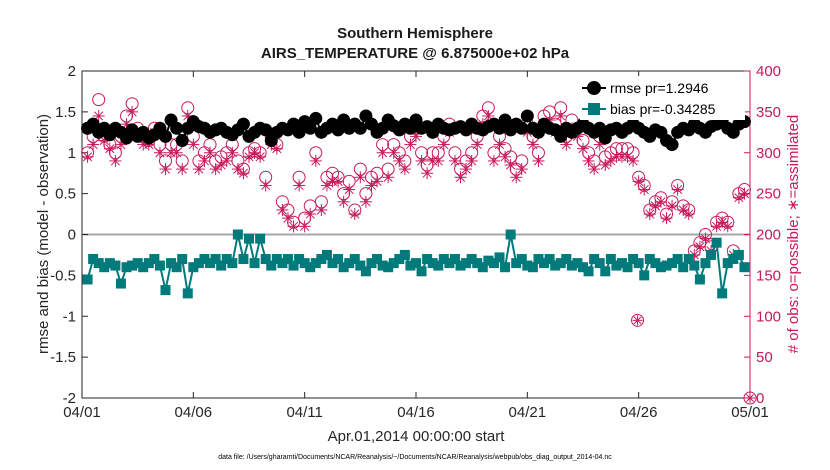  Describe the element at coordinates (72, 235) in the screenshot. I see `y-tick-label-left: 0` at that location.